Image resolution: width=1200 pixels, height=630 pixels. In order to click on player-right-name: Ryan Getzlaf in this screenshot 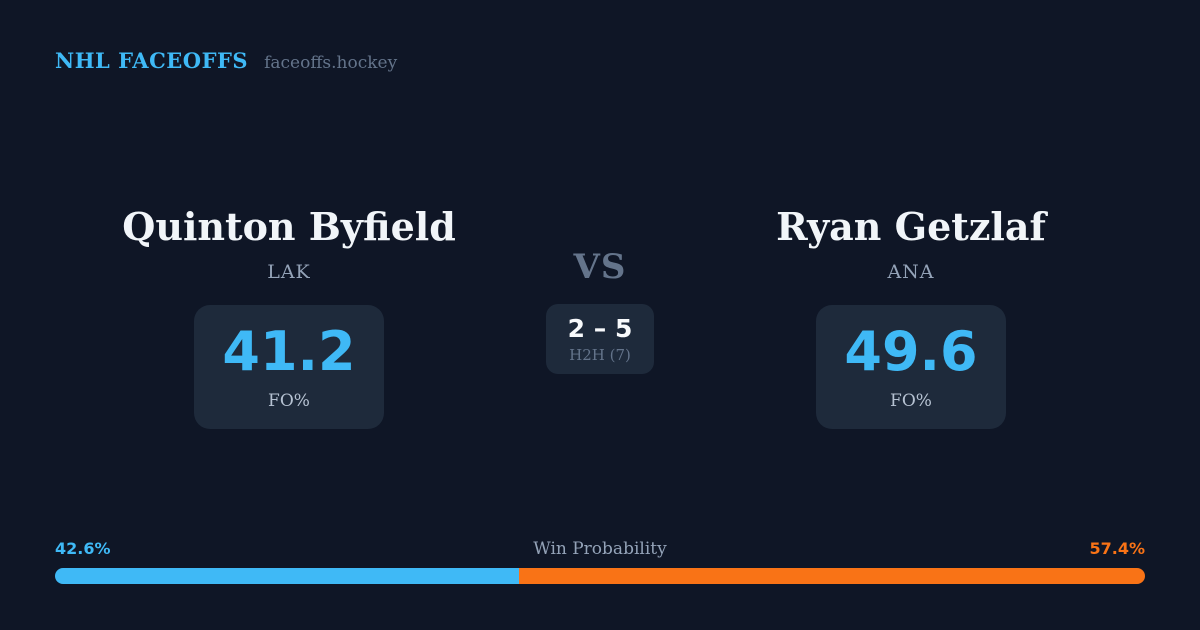, I will do `click(911, 226)`.